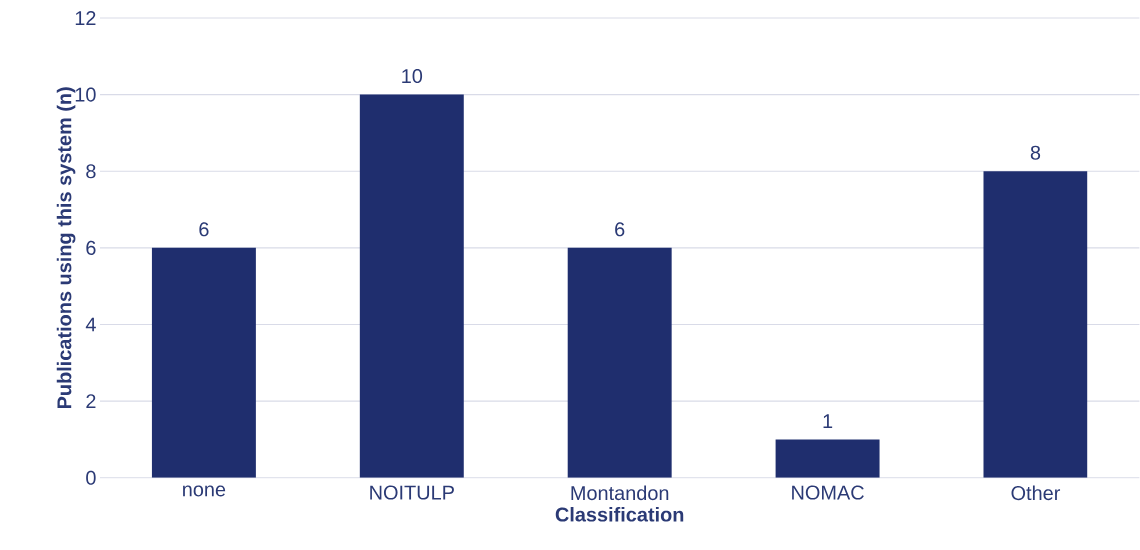  Describe the element at coordinates (91, 171) in the screenshot. I see `y-tick-label: 8` at that location.